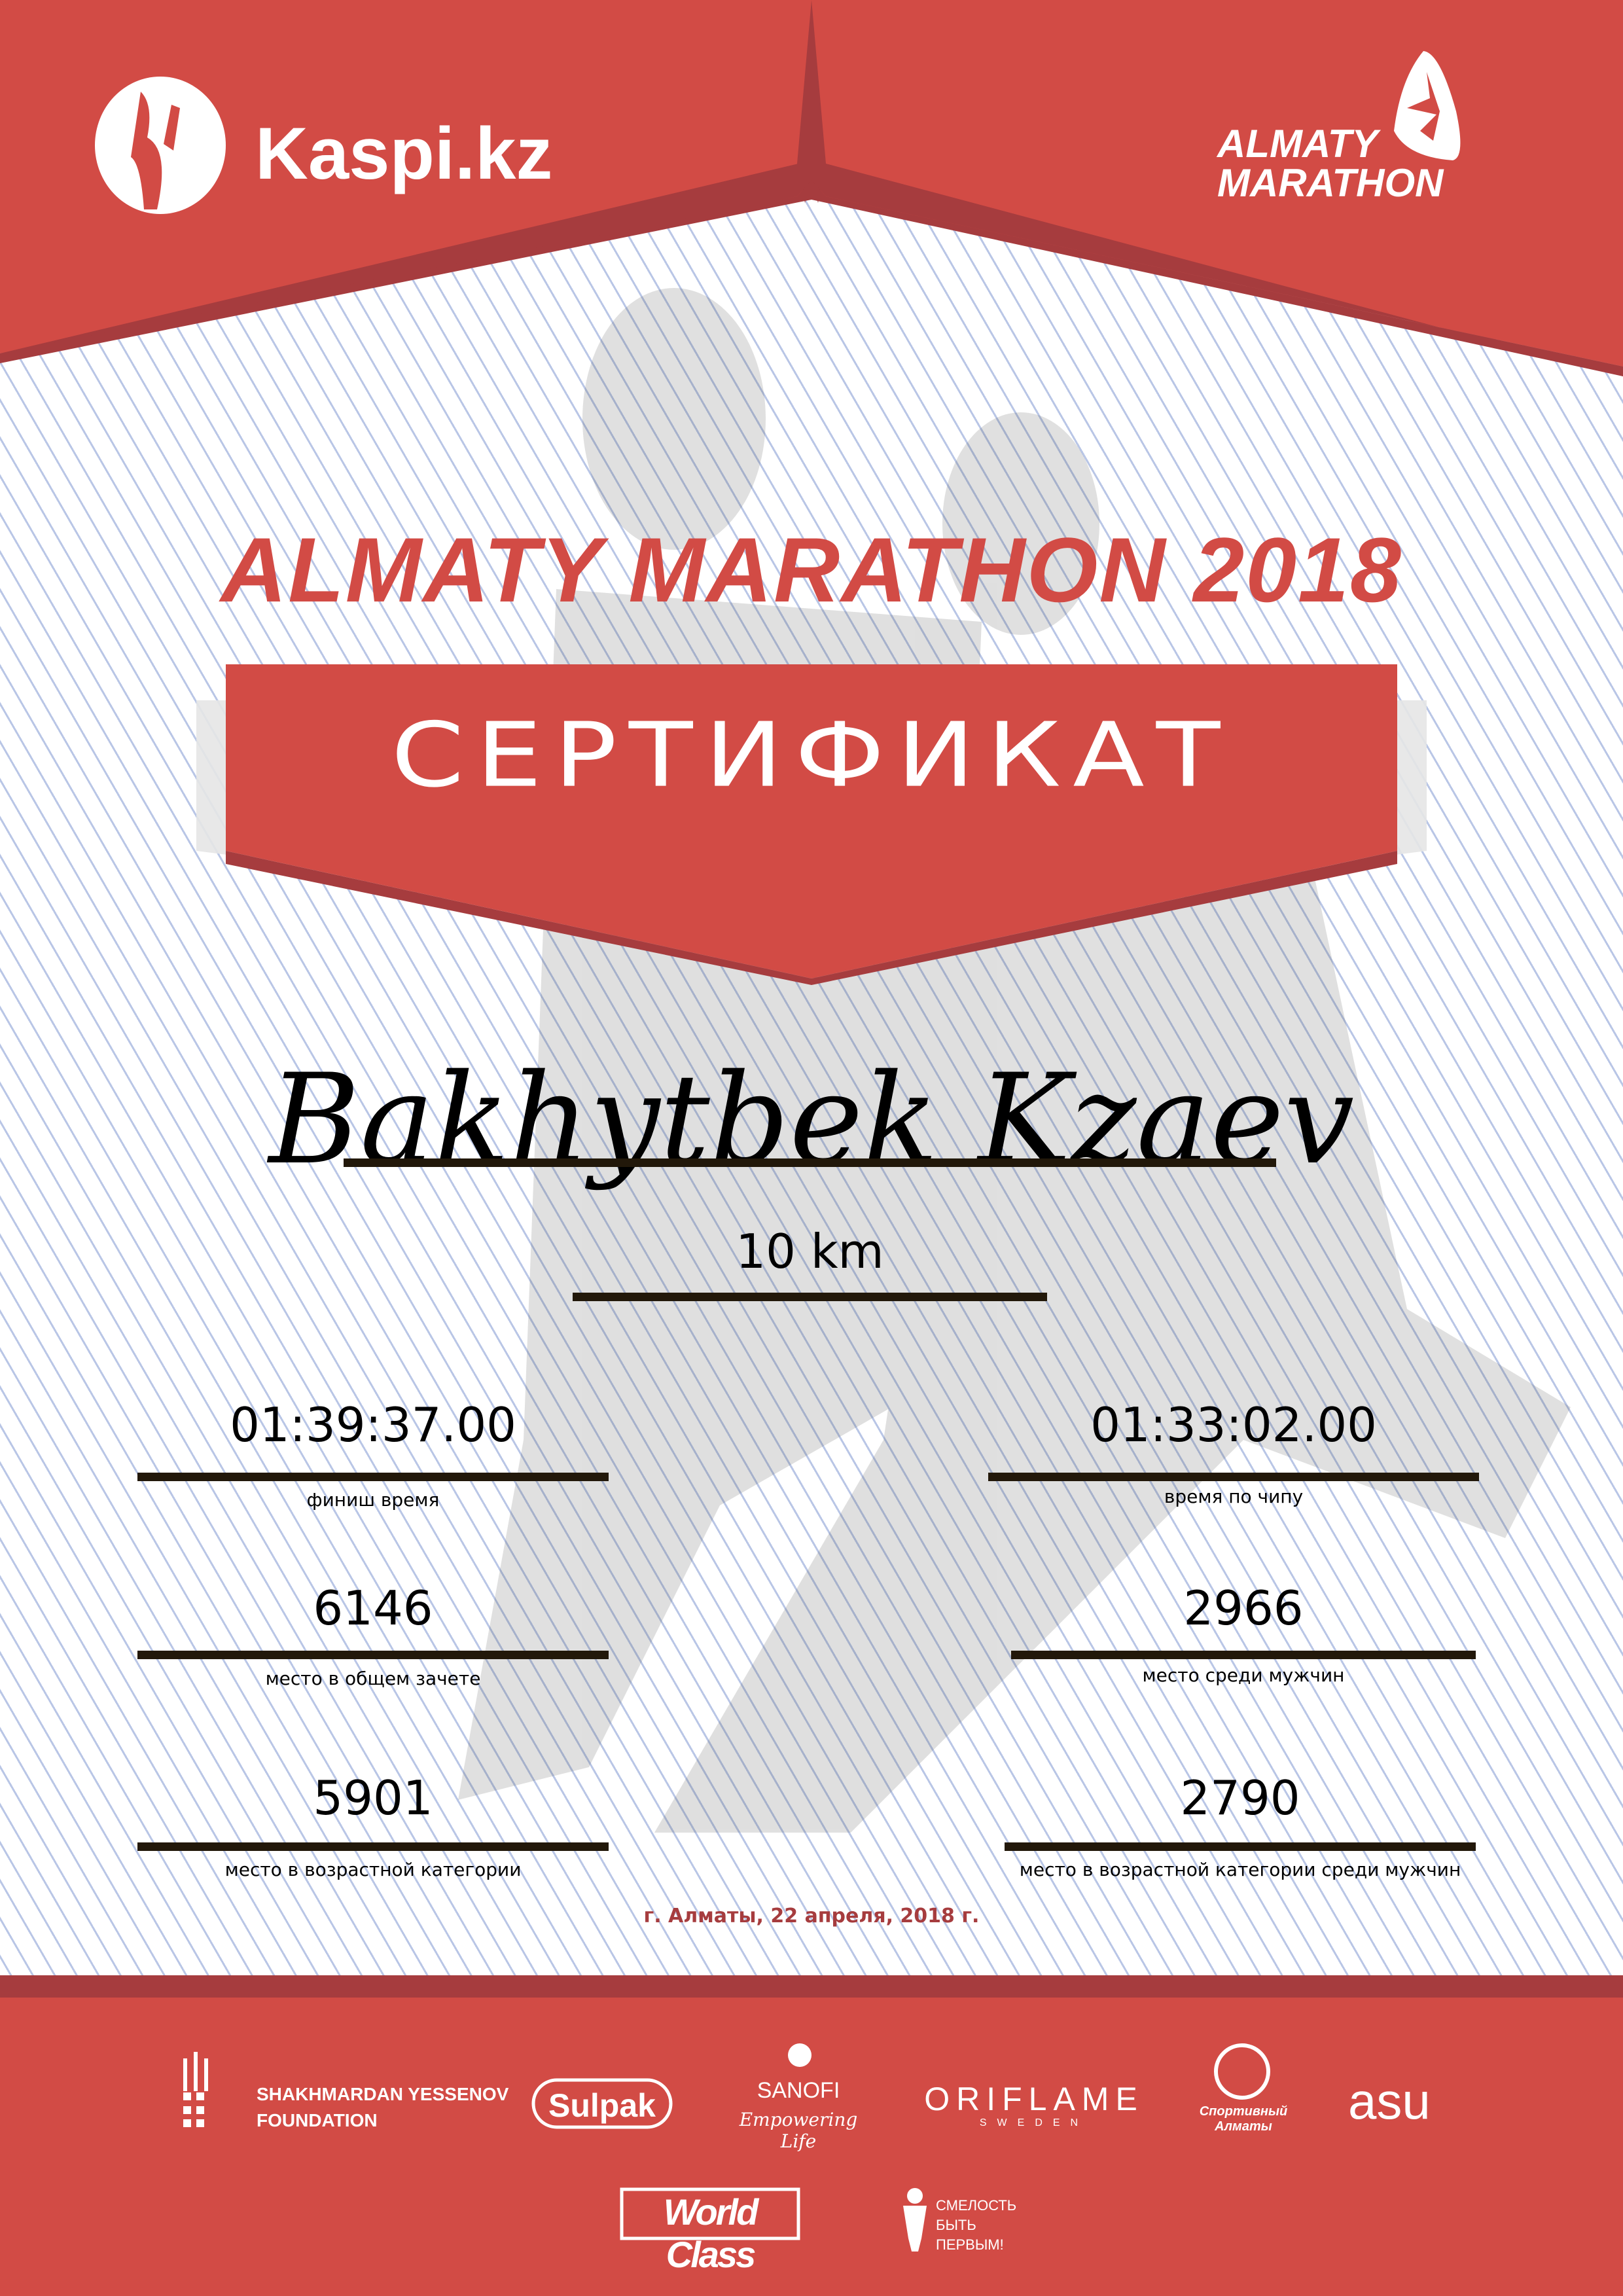 This screenshot has height=2296, width=1623. What do you see at coordinates (1427, 105) in the screenshot?
I see `almaty-marathon-logo-icon` at bounding box center [1427, 105].